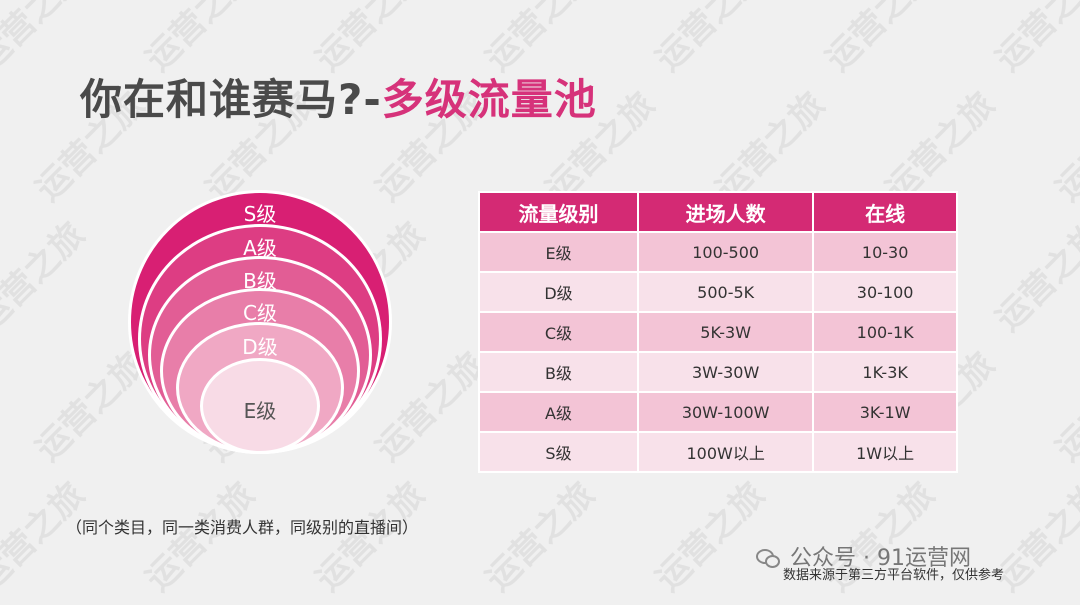 The height and width of the screenshot is (605, 1080). What do you see at coordinates (726, 452) in the screenshot?
I see `cell-entrants: 100W以上` at bounding box center [726, 452].